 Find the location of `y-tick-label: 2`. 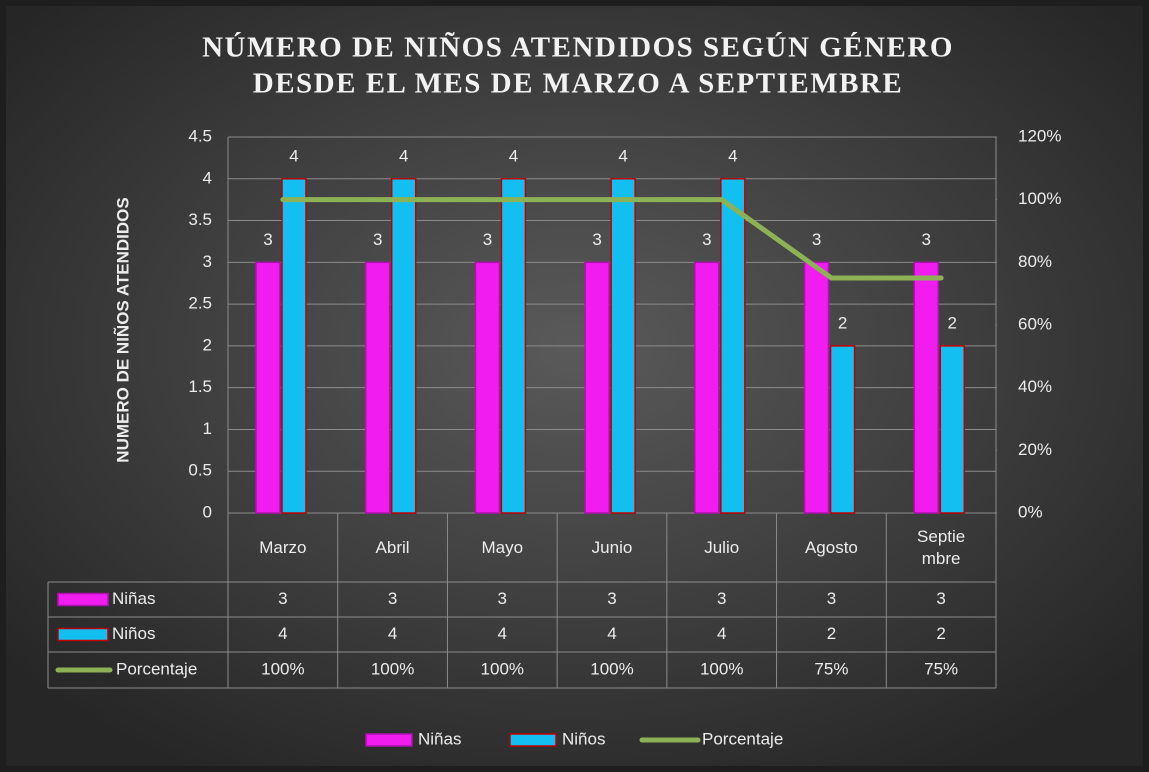

y-tick-label: 2 is located at coordinates (207, 344).